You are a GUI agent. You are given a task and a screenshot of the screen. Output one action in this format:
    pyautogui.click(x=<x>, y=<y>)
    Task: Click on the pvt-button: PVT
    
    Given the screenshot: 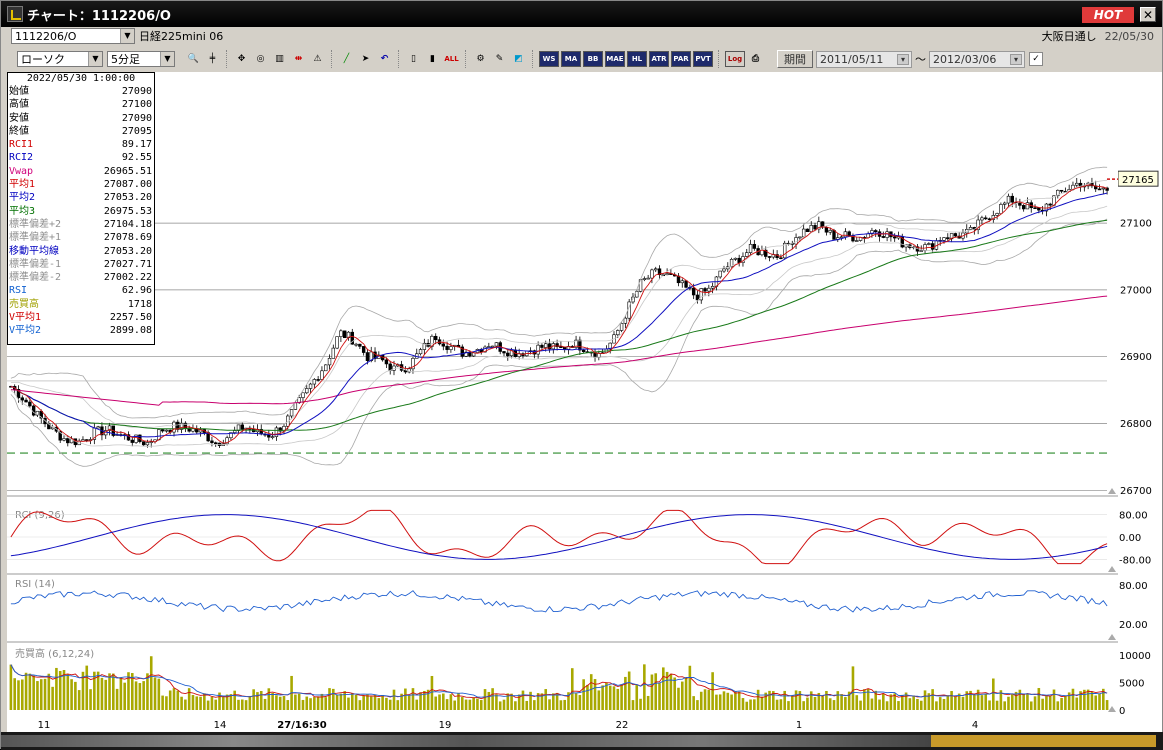 What is the action you would take?
    pyautogui.click(x=703, y=59)
    